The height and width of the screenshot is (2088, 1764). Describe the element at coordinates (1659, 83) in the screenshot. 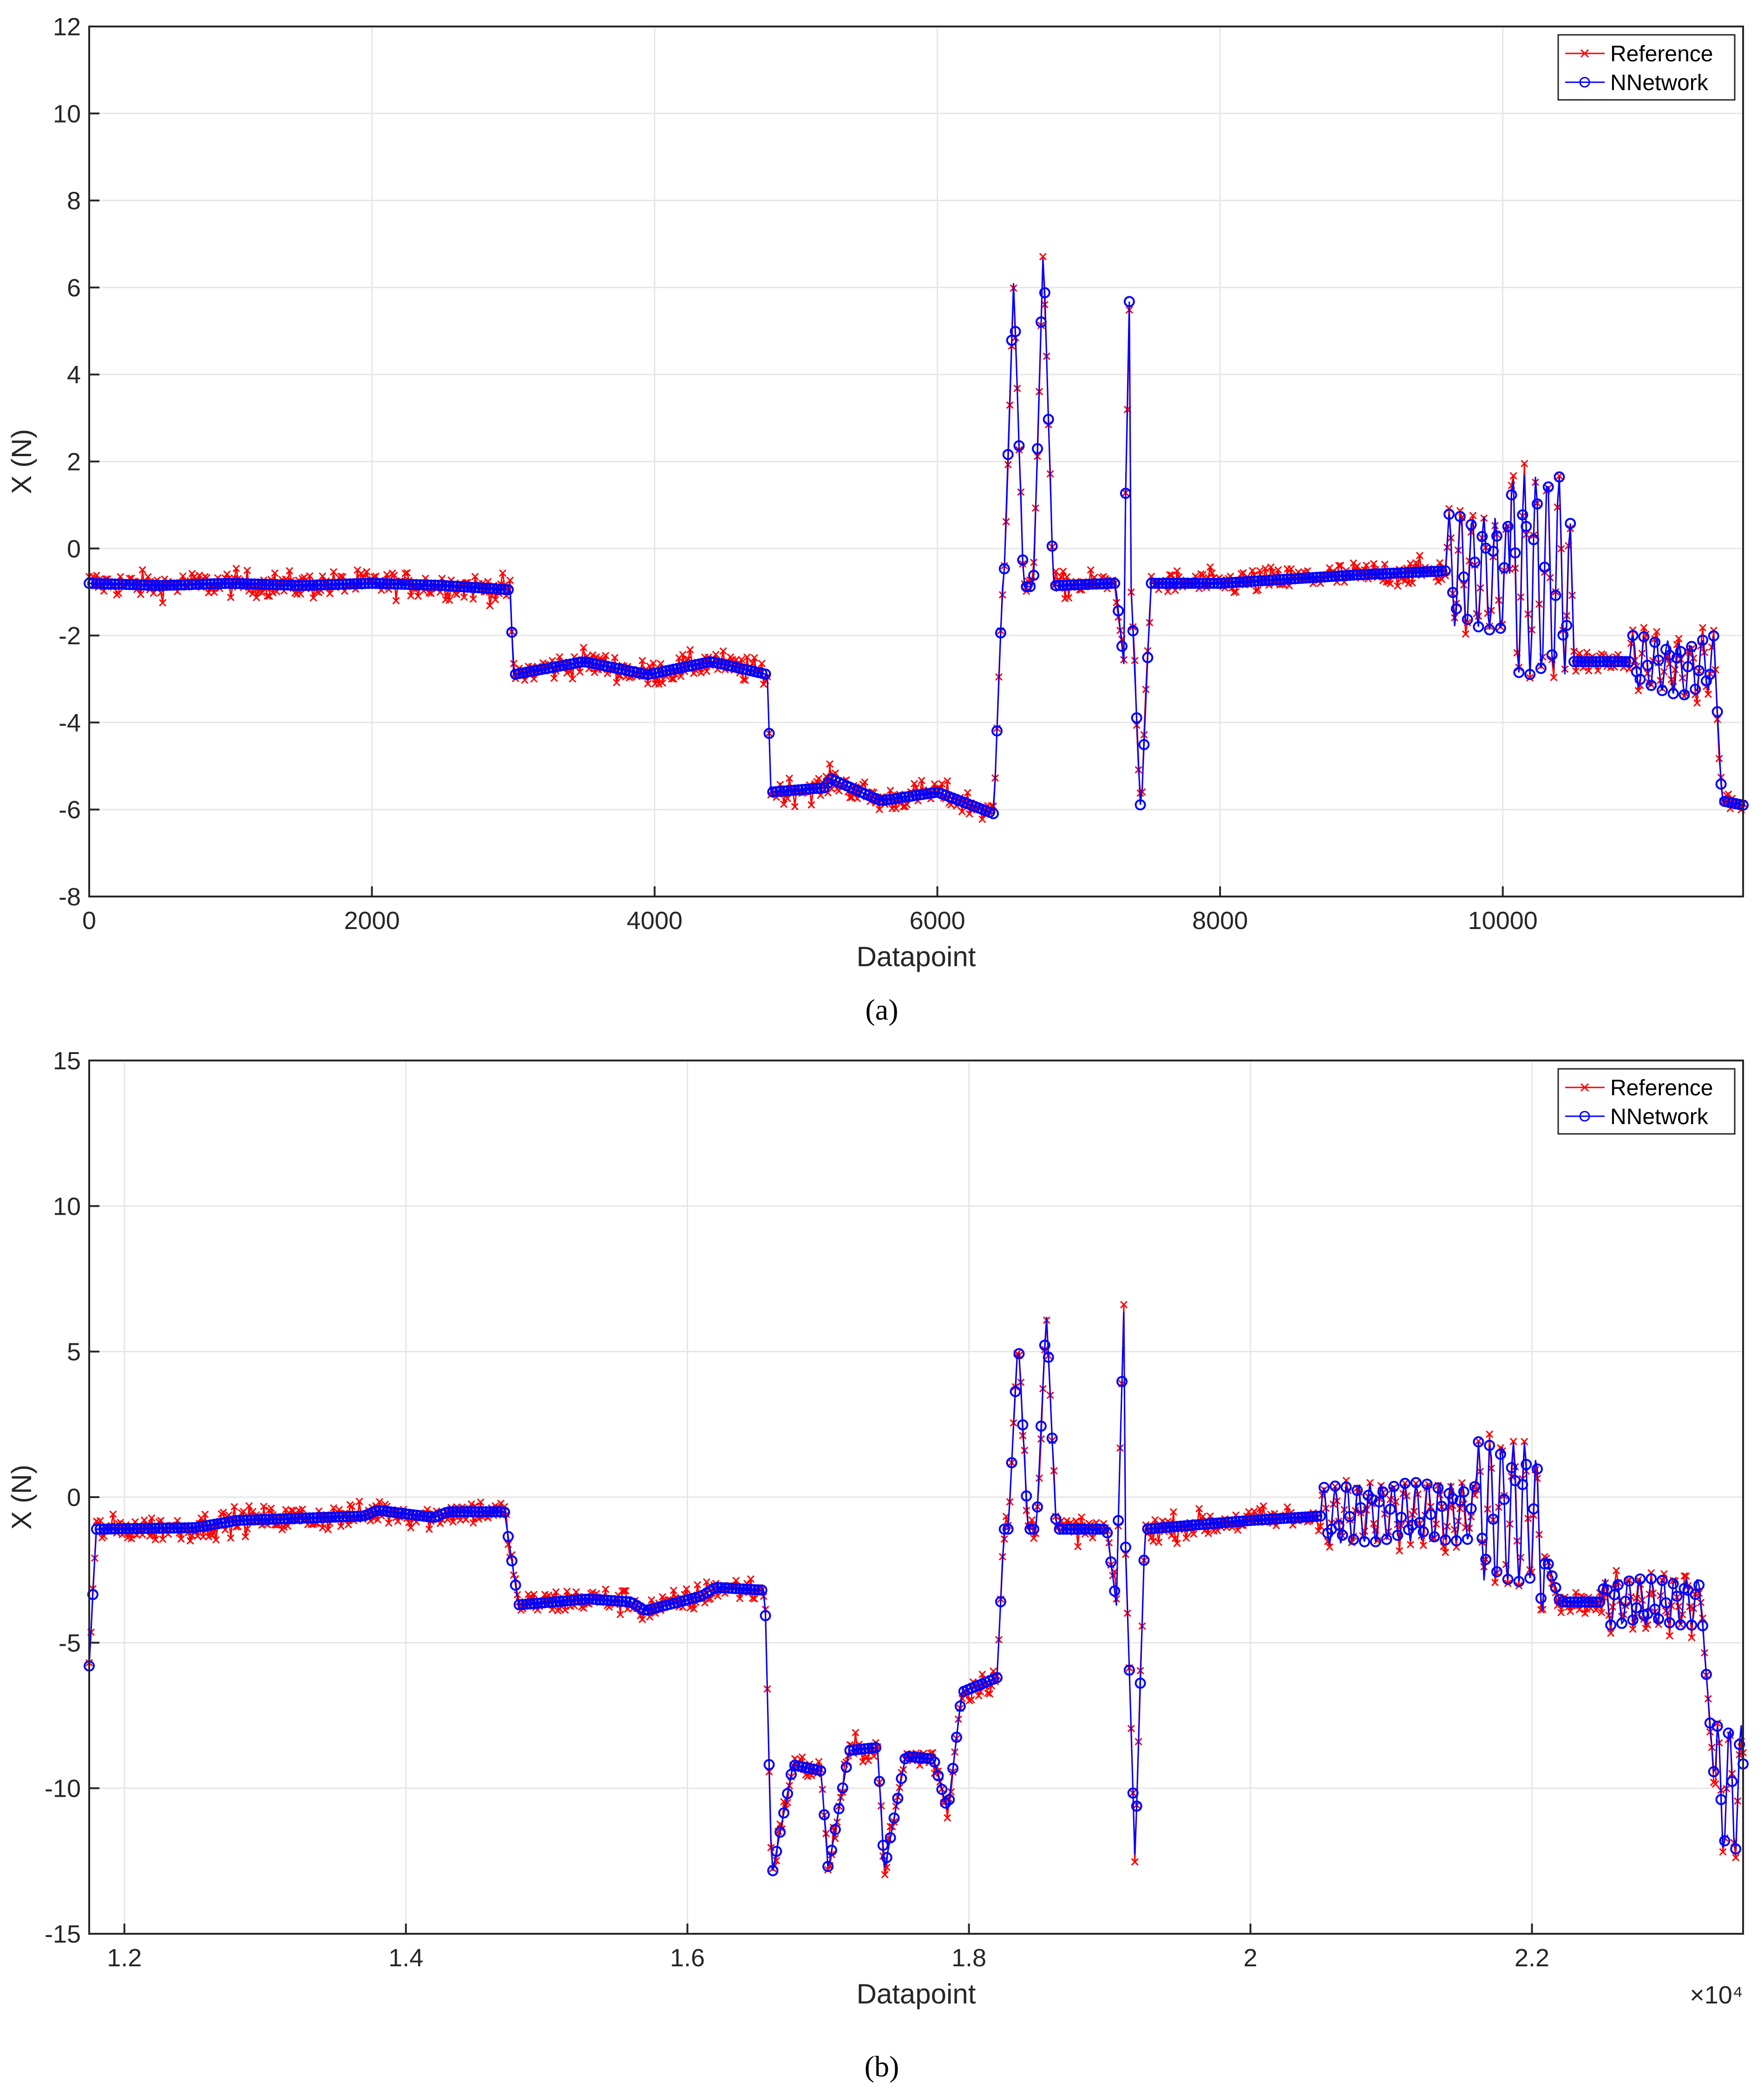

I see `legend-label: NNetwork` at that location.